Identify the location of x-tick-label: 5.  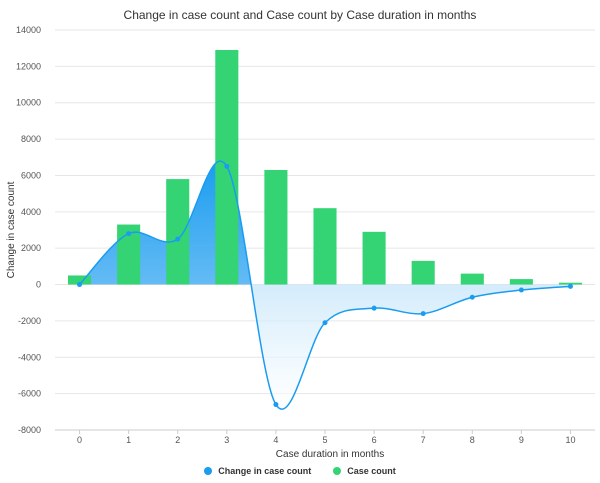
(324, 440).